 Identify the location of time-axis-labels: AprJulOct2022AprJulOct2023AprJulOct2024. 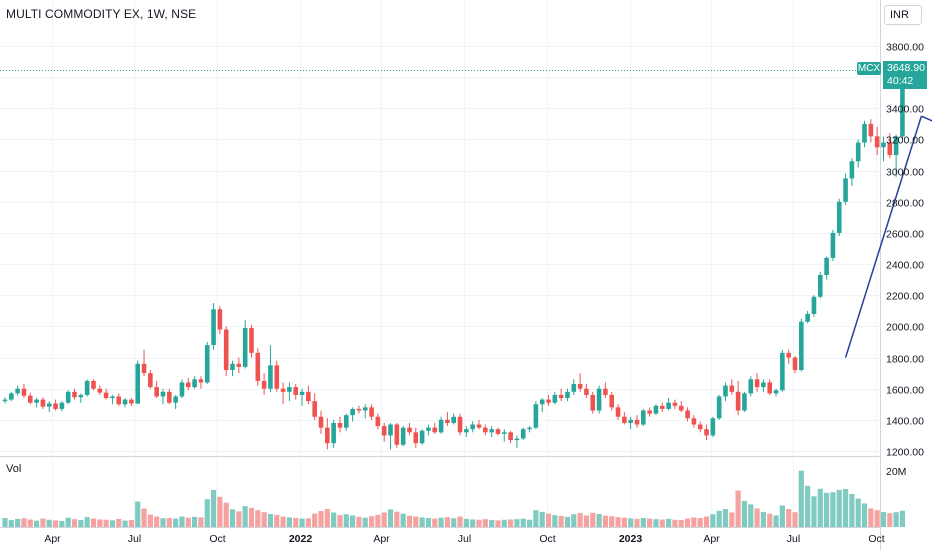
(464, 539).